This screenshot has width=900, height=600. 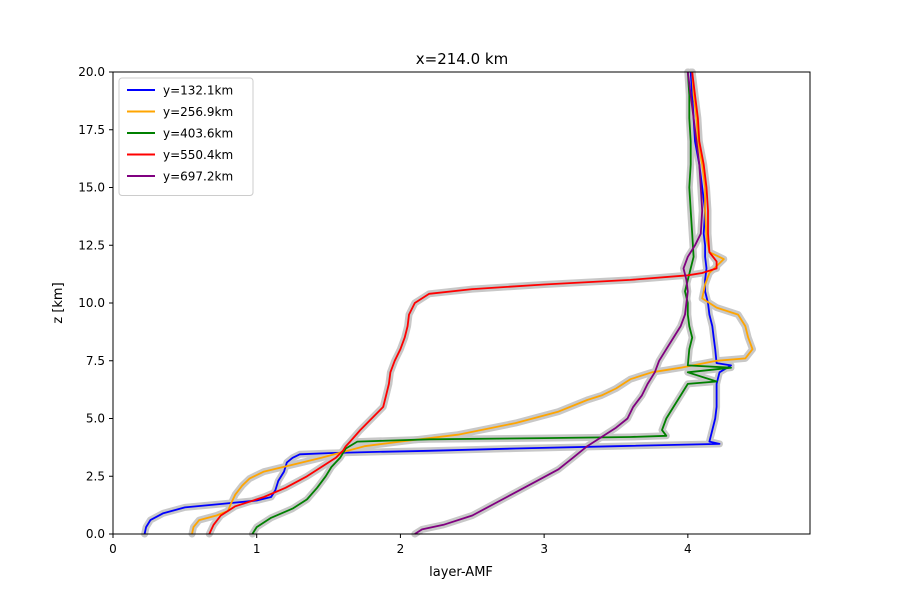 What do you see at coordinates (91, 188) in the screenshot?
I see `y-tick-label: 15.0` at bounding box center [91, 188].